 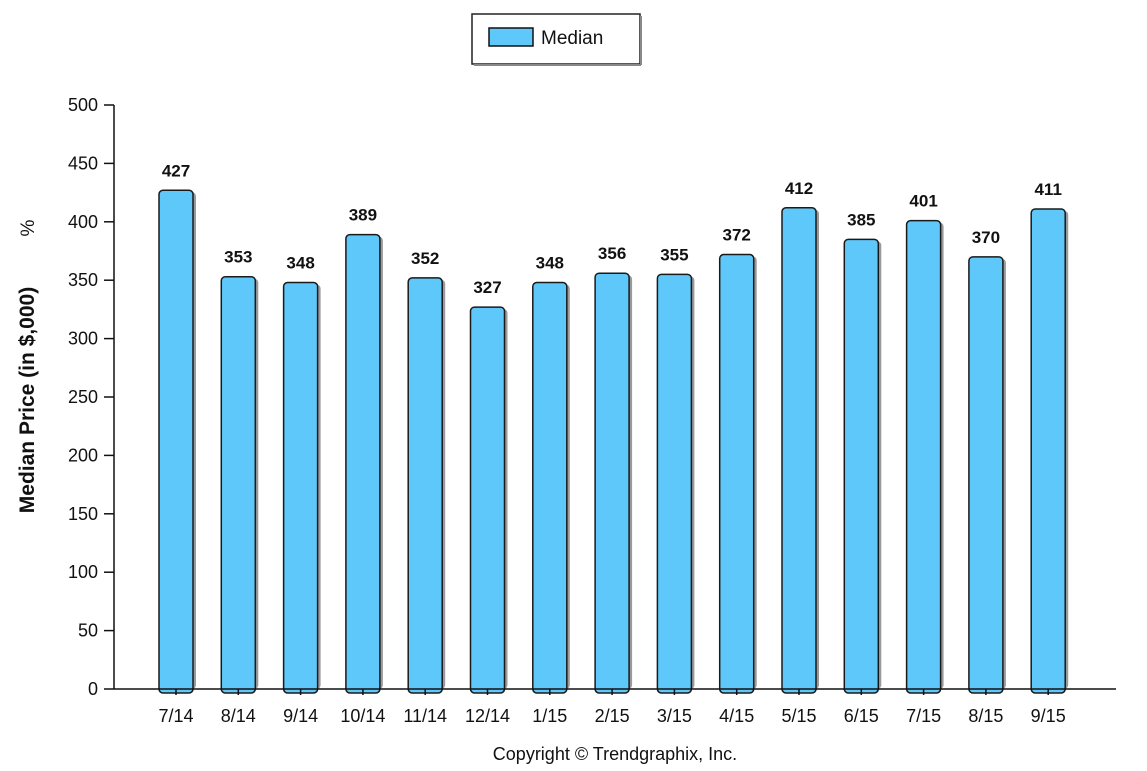 I want to click on bar-value-label: 389, so click(x=363, y=215).